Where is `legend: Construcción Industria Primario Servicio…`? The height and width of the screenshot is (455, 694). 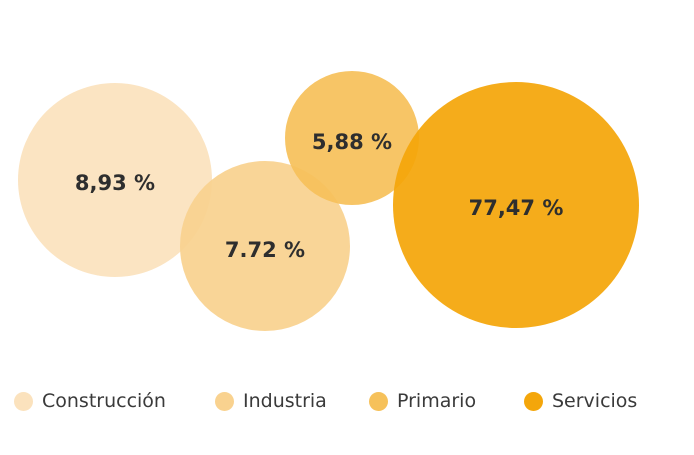 legend: Construcción Industria Primario Servicio… is located at coordinates (347, 401).